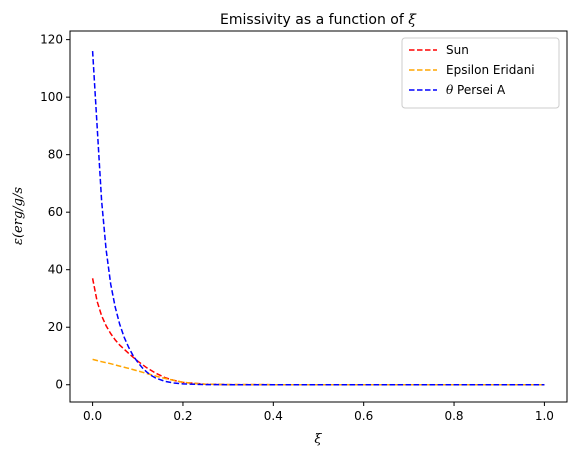 The image size is (575, 459). What do you see at coordinates (59, 385) in the screenshot?
I see `y-tick-label: 0` at bounding box center [59, 385].